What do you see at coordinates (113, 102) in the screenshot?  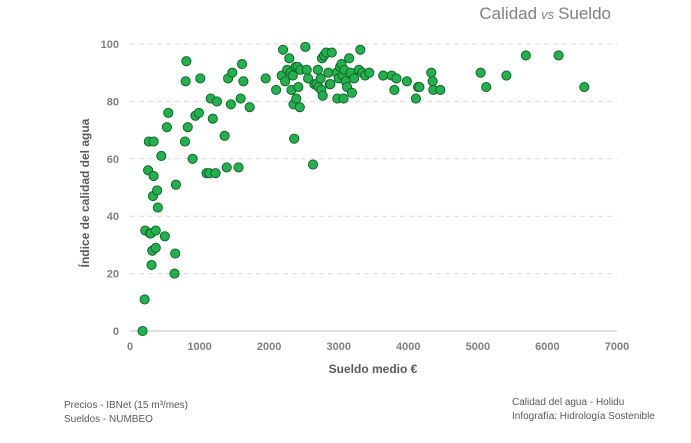 I see `y-tick-label: 80` at bounding box center [113, 102].